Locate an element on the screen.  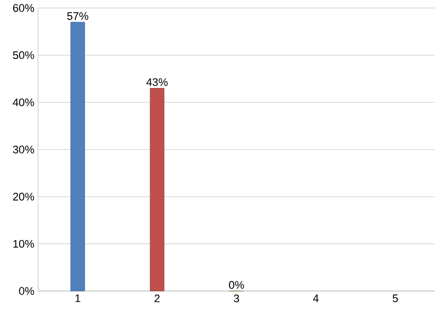
y-tick-label: 10% is located at coordinates (23, 244).